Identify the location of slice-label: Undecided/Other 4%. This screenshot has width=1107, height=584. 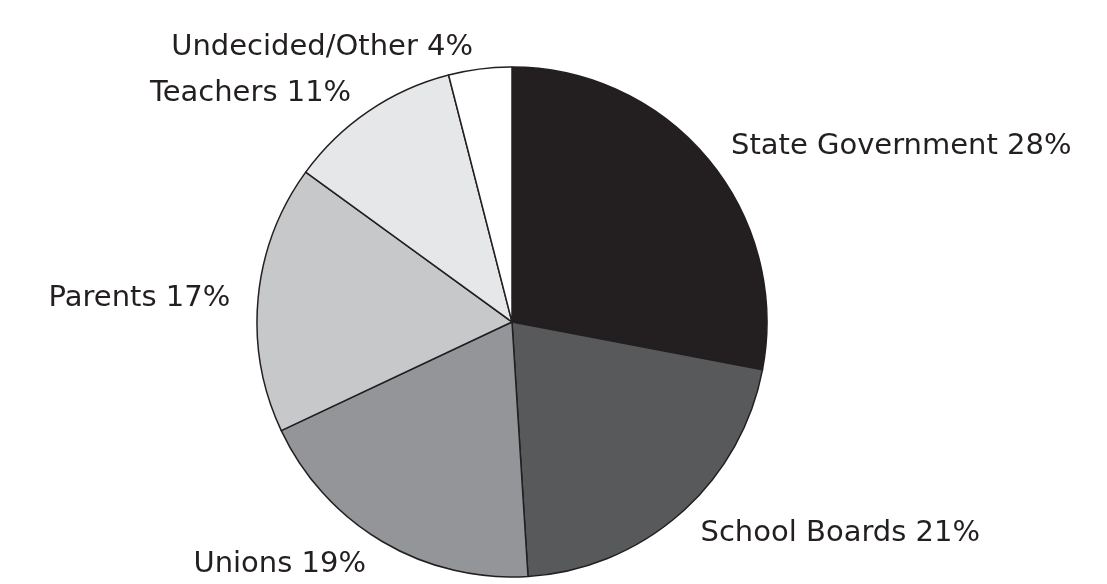
(322, 45).